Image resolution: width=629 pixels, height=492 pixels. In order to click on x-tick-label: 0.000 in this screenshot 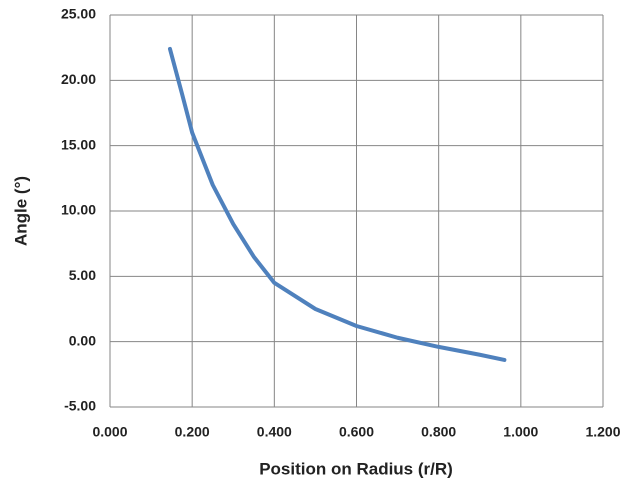, I will do `click(109, 432)`.